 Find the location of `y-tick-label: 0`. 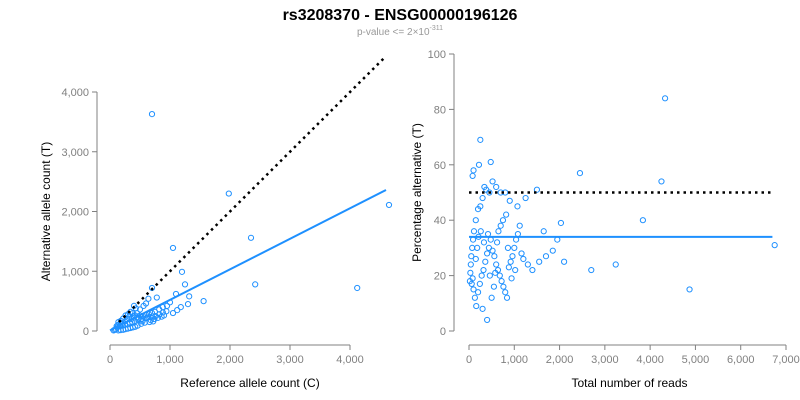

y-tick-label: 0 is located at coordinates (443, 332).